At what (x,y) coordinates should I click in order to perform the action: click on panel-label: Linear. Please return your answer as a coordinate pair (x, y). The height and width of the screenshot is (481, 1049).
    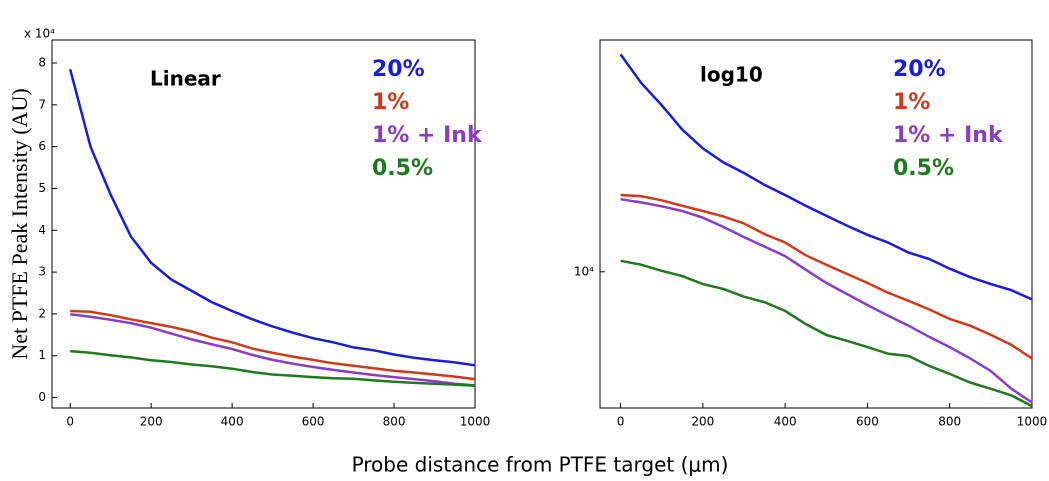
    Looking at the image, I should click on (185, 79).